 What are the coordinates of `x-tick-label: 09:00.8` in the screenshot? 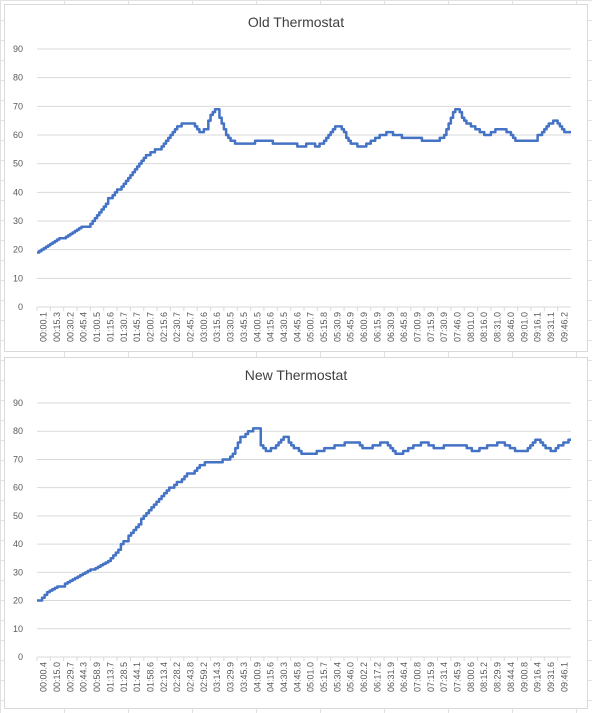 It's located at (524, 677).